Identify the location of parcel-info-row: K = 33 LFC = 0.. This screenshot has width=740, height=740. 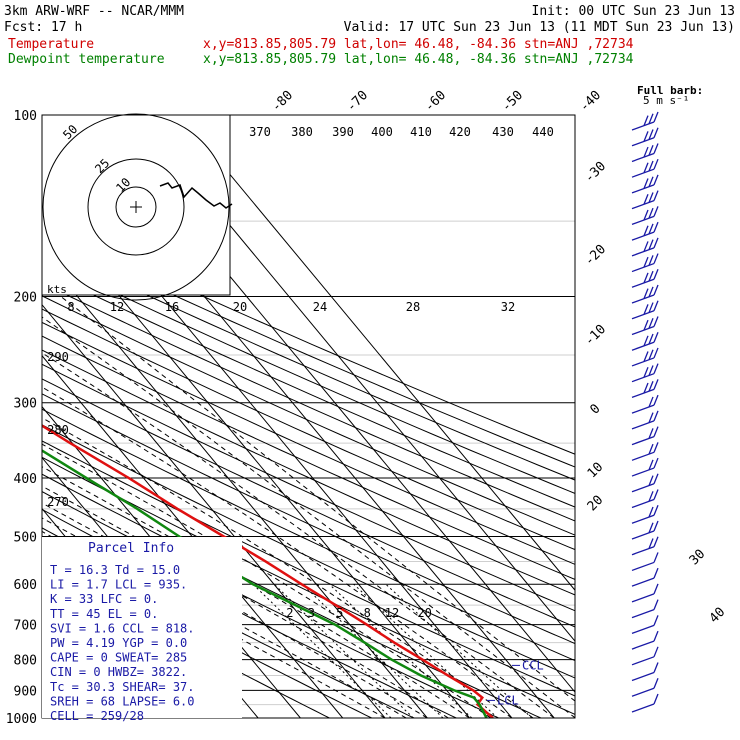
(104, 599).